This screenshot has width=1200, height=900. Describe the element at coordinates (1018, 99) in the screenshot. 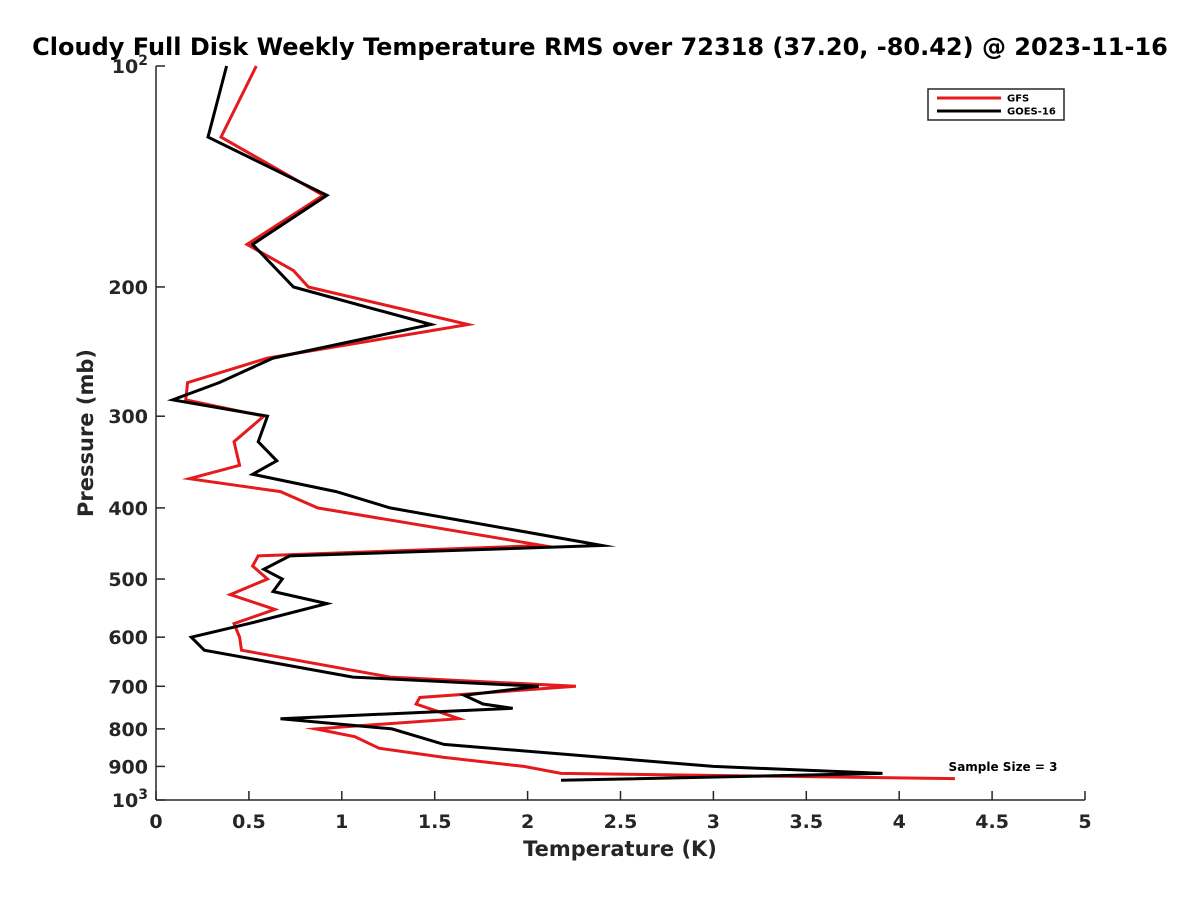

I see `legend-label-gfs: GFS` at that location.